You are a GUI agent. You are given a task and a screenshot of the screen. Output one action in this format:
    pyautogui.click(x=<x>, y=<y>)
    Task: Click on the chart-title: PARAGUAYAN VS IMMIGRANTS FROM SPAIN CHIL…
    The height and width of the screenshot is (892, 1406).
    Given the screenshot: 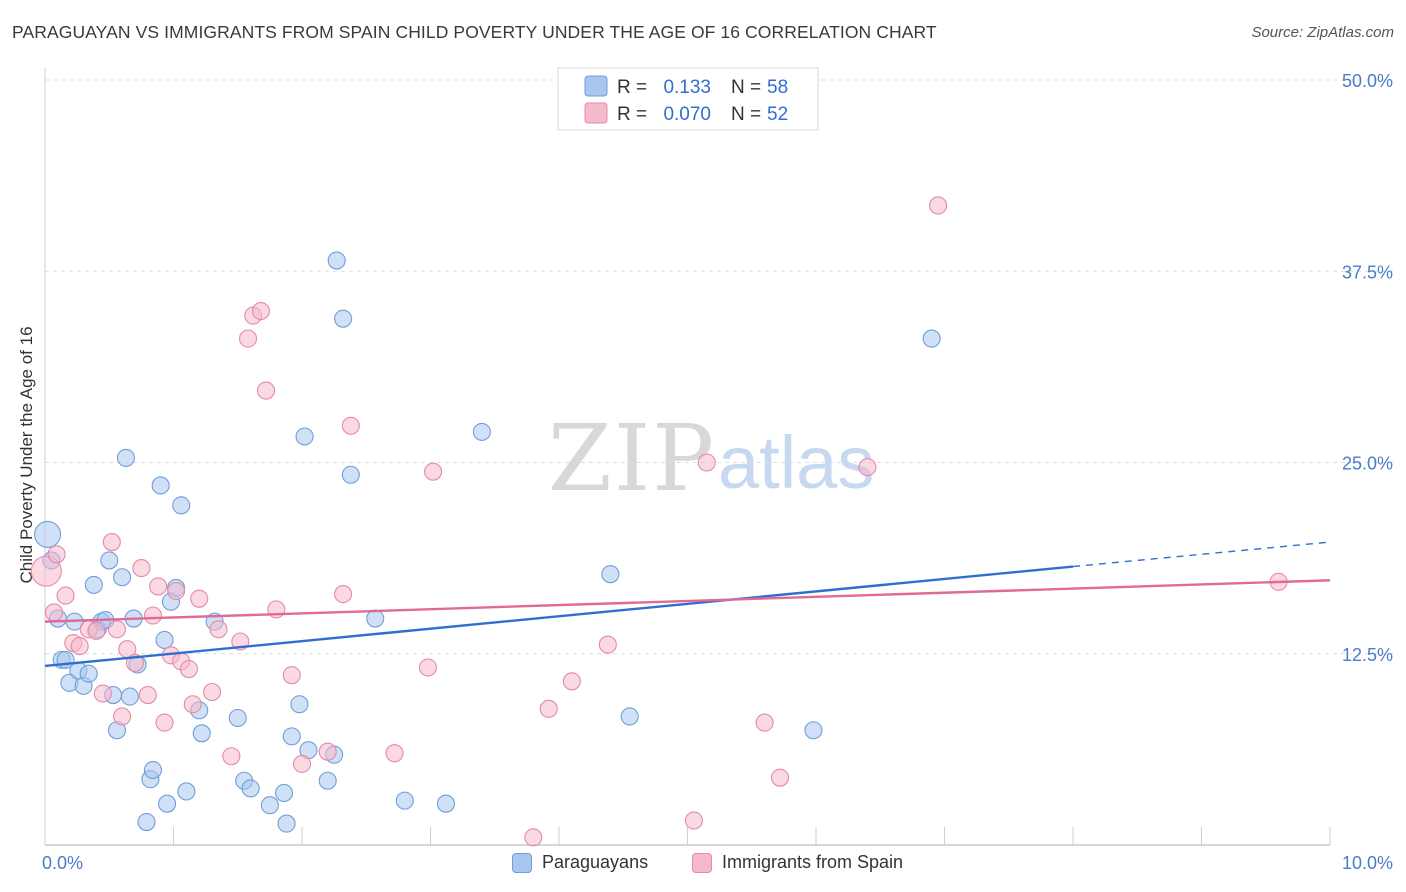 What is the action you would take?
    pyautogui.click(x=474, y=32)
    